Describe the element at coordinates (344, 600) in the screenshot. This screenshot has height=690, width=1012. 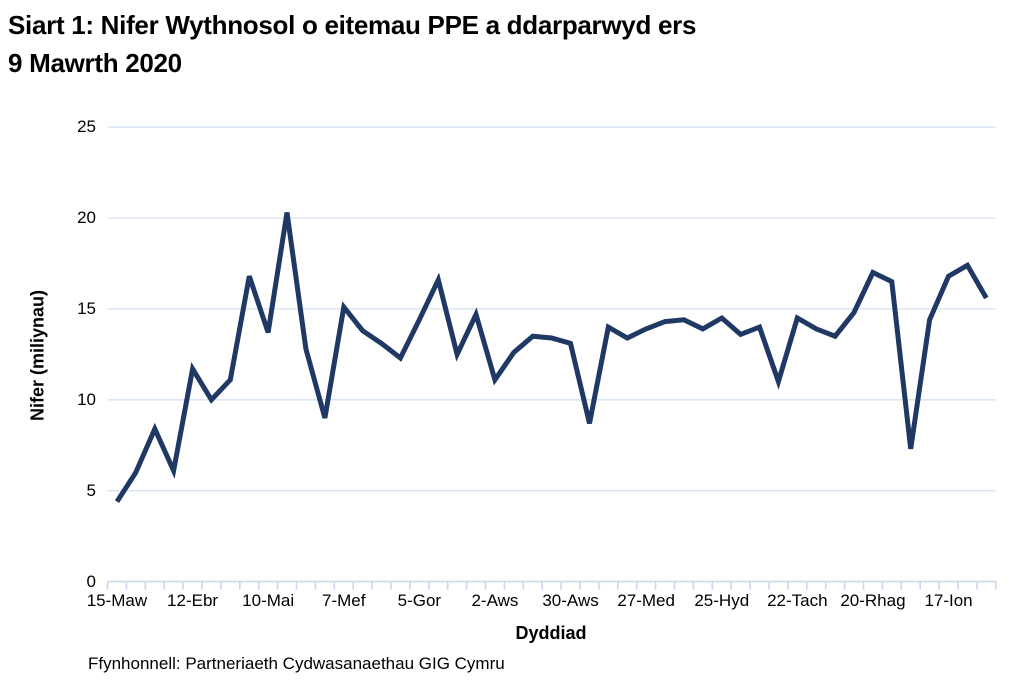
I see `x-tick-label-7-Mef: 7-Mef` at that location.